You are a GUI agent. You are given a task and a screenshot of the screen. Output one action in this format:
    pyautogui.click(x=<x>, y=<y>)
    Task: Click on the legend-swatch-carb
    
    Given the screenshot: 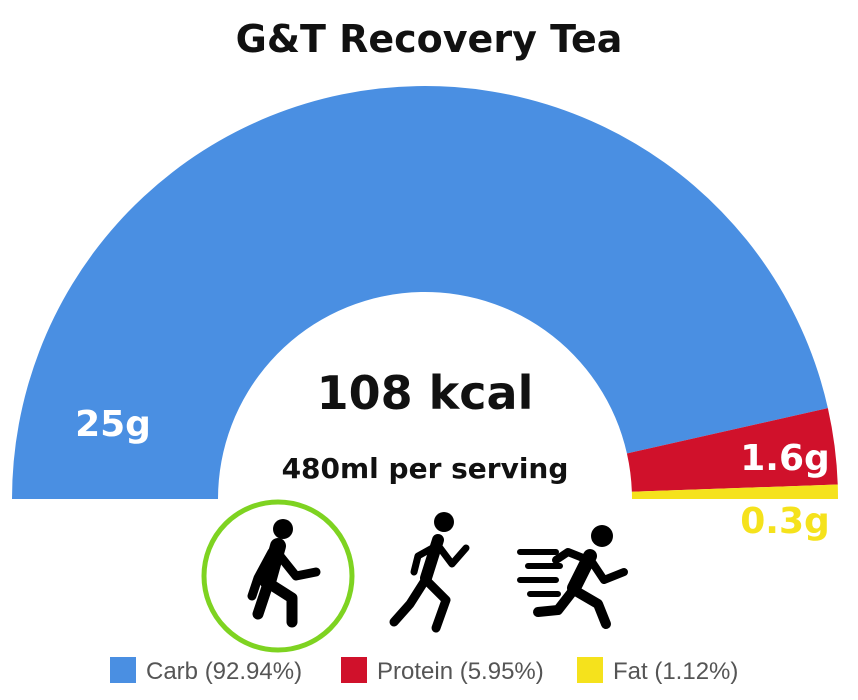 What is the action you would take?
    pyautogui.click(x=123, y=670)
    